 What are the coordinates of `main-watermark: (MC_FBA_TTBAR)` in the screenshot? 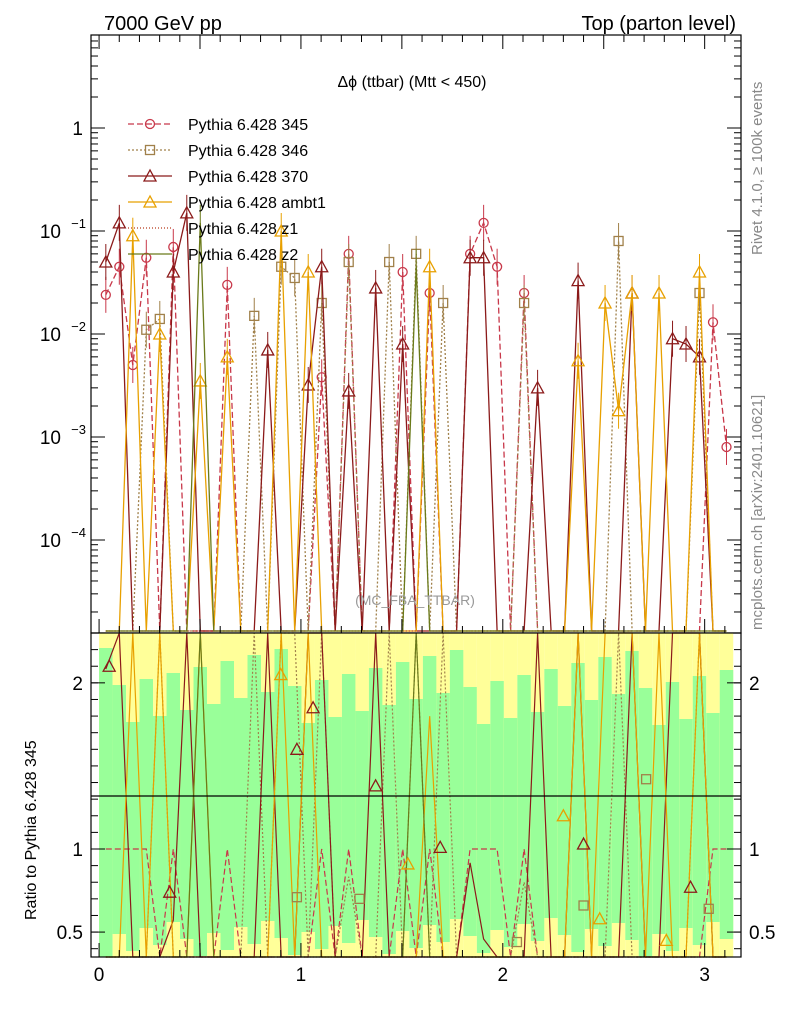 It's located at (415, 600).